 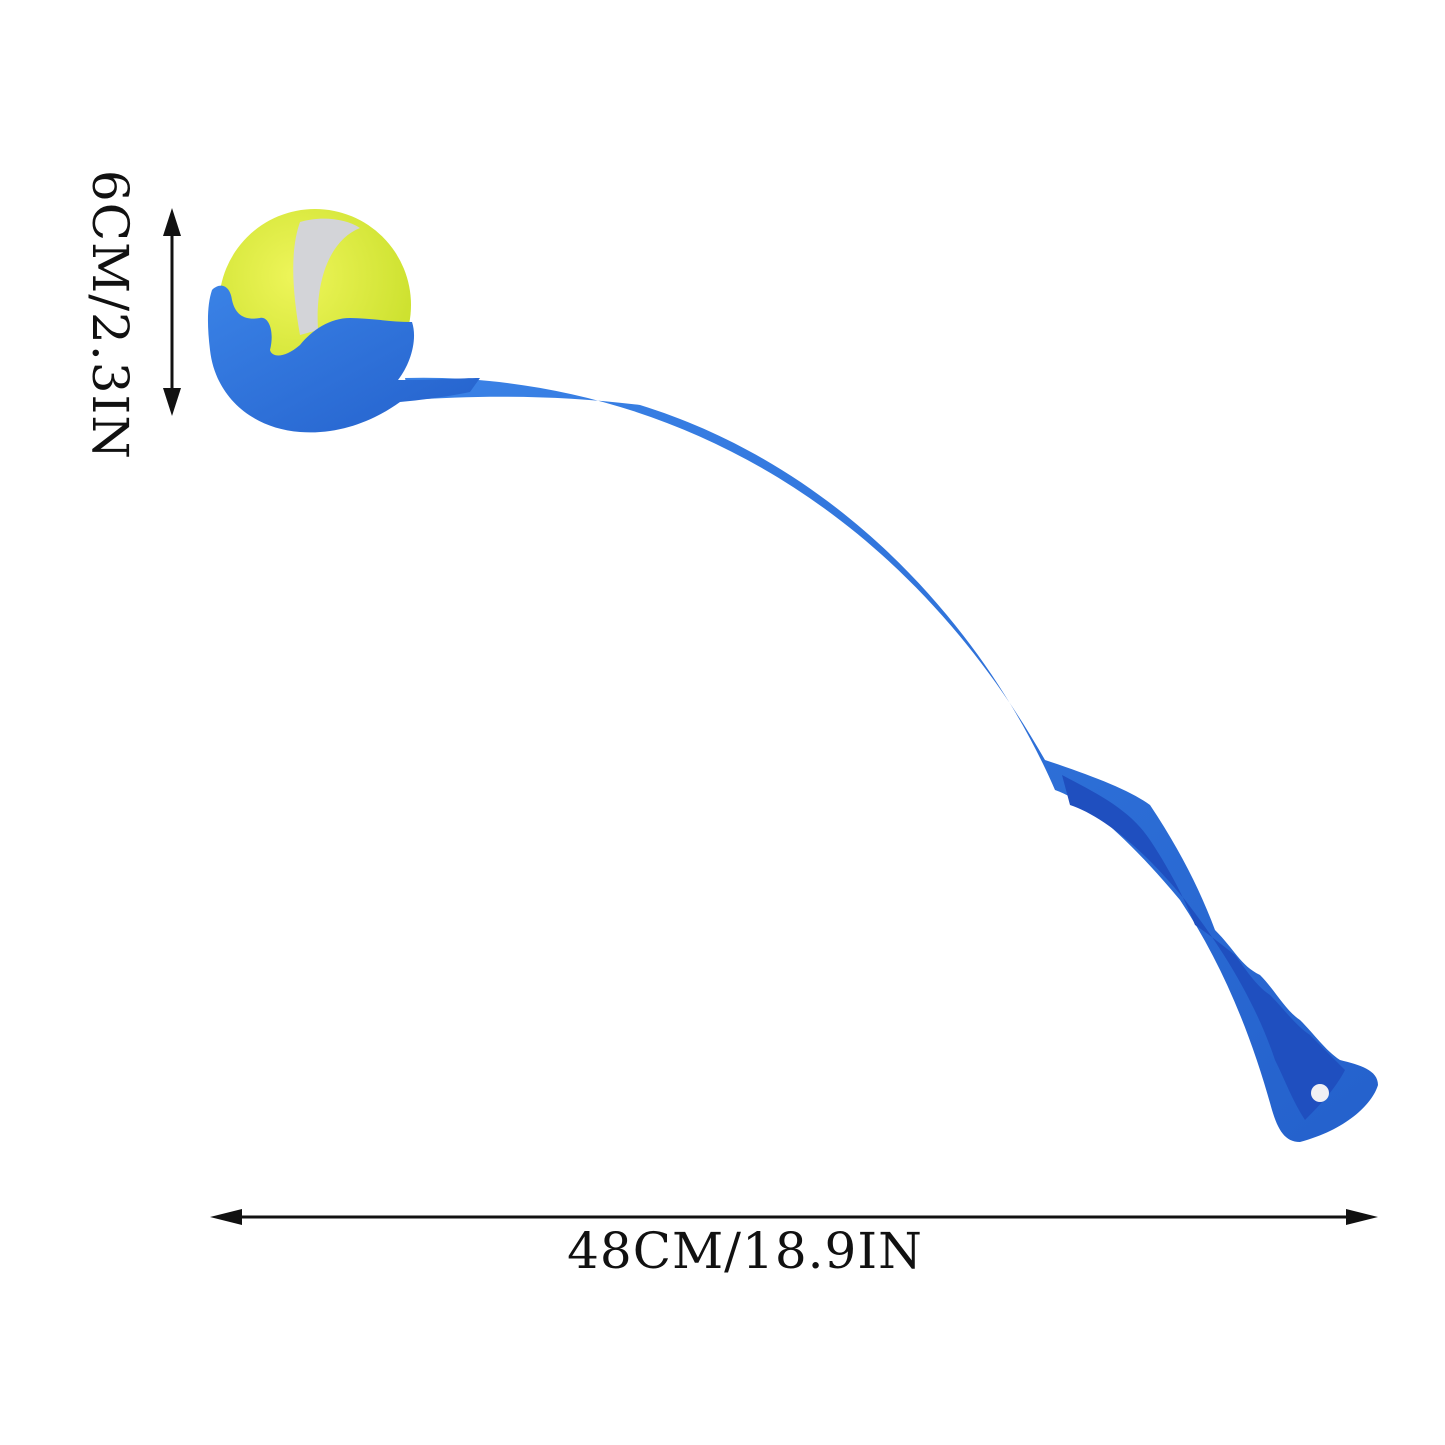 What do you see at coordinates (110, 315) in the screenshot?
I see `height-label: 6CM/2.3IN` at bounding box center [110, 315].